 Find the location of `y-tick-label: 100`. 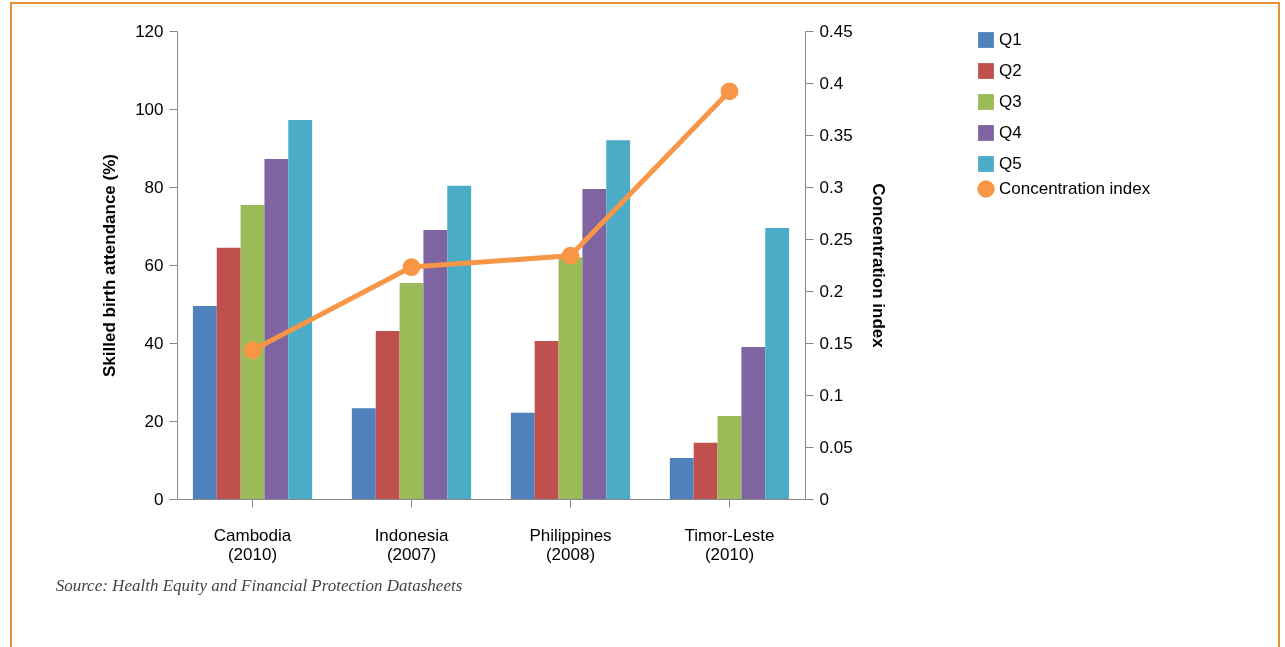

y-tick-label: 100 is located at coordinates (149, 109).